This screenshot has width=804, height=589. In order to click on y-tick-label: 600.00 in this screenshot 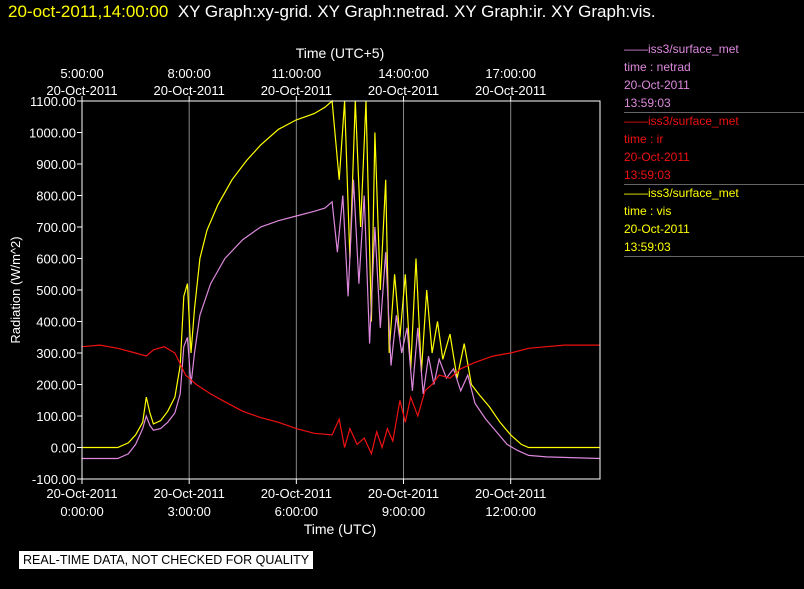, I will do `click(56, 259)`.